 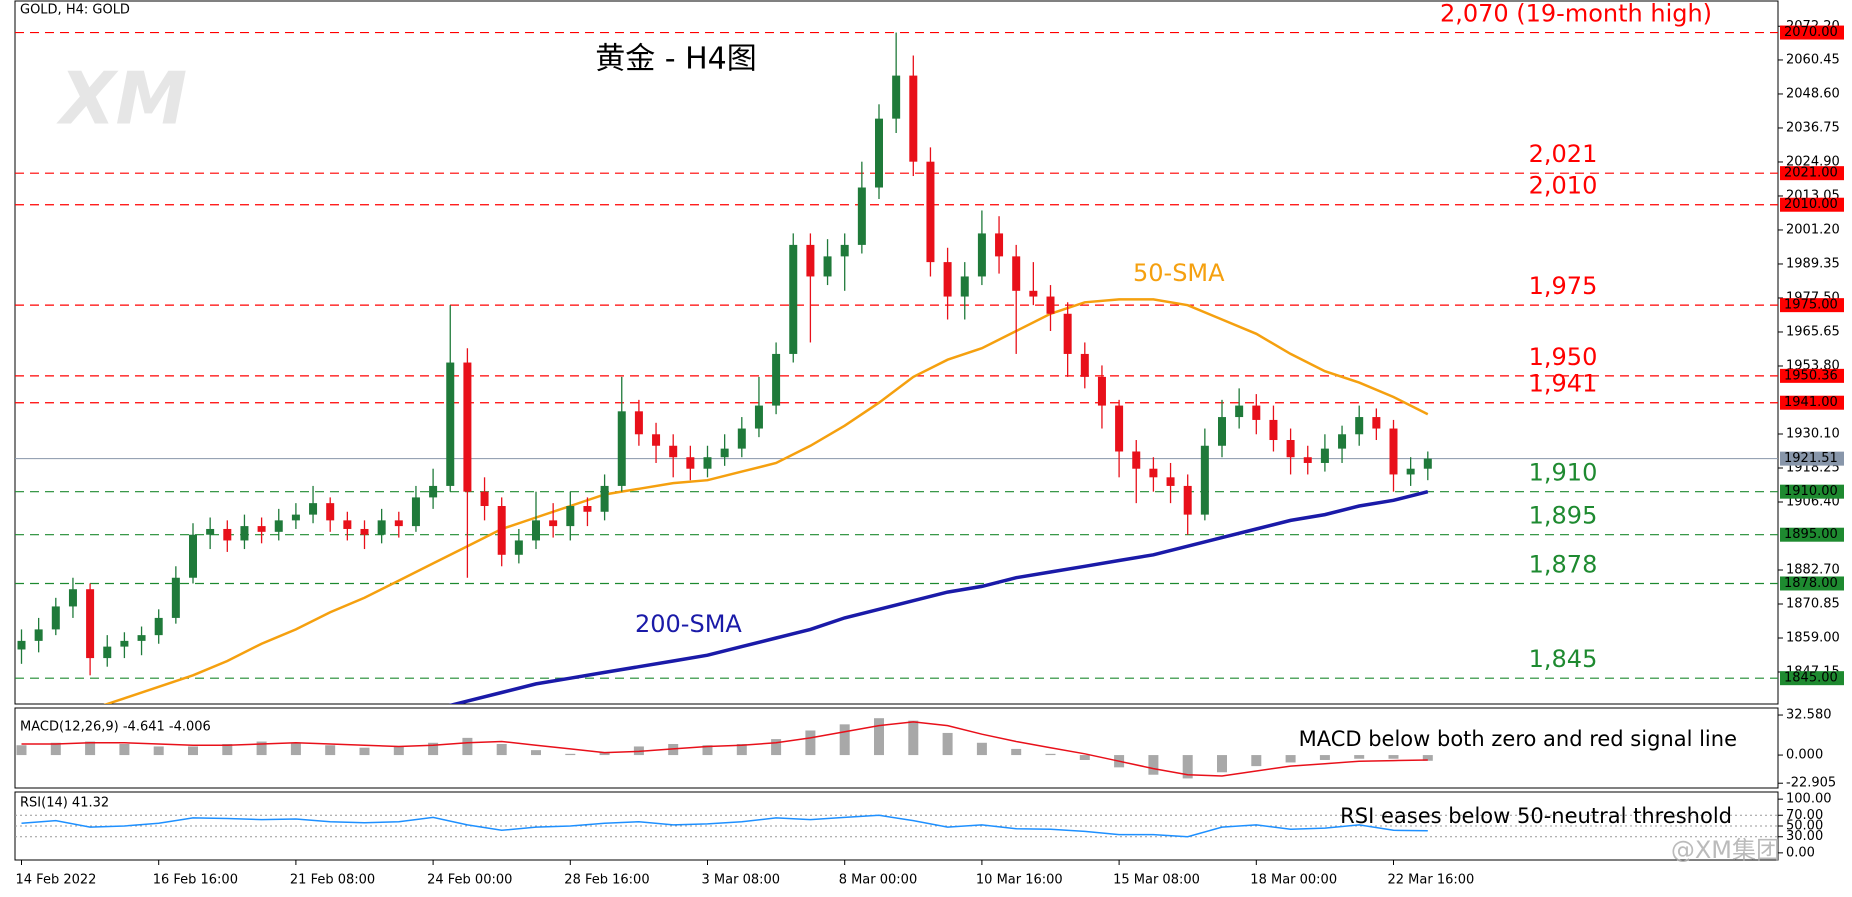 I want to click on level-label: 1,878, so click(x=1563, y=564).